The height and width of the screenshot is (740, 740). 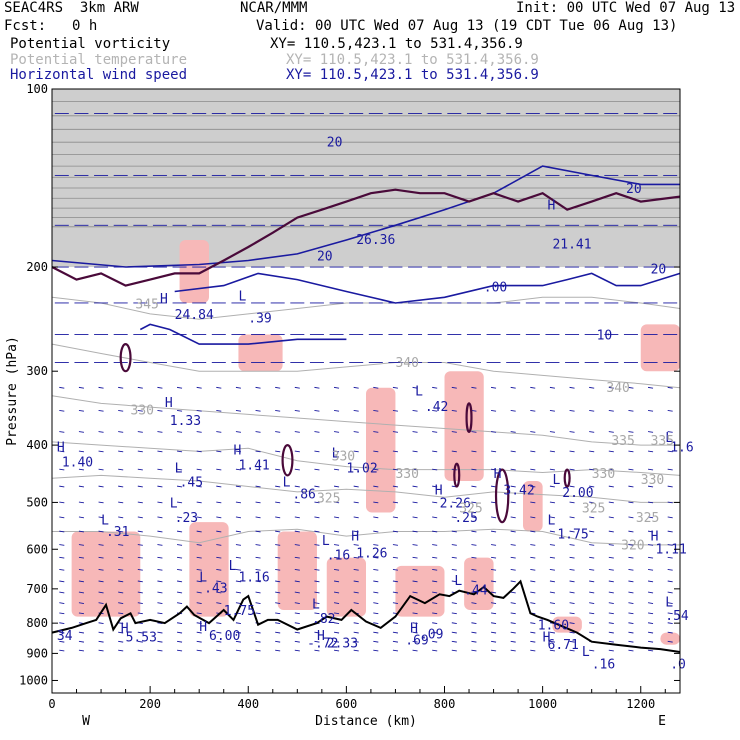 What do you see at coordinates (593, 508) in the screenshot?
I see `isentrope-label: 325` at bounding box center [593, 508].